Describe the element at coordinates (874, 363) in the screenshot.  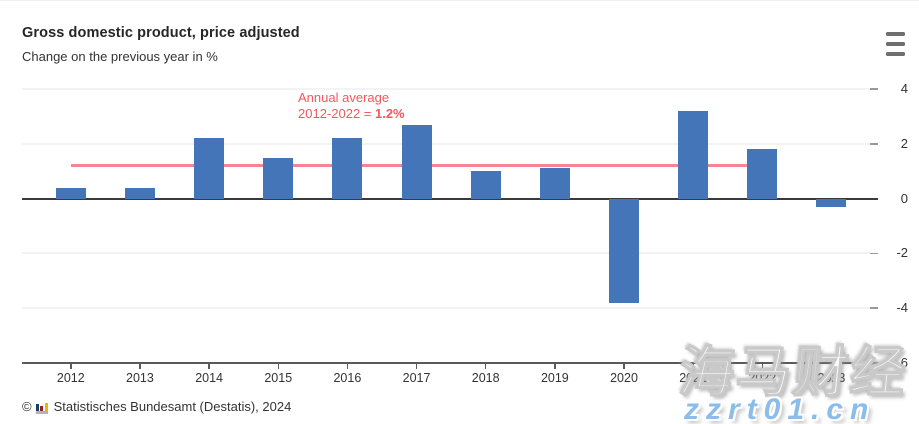
I see `y-axis-tick--6` at that location.